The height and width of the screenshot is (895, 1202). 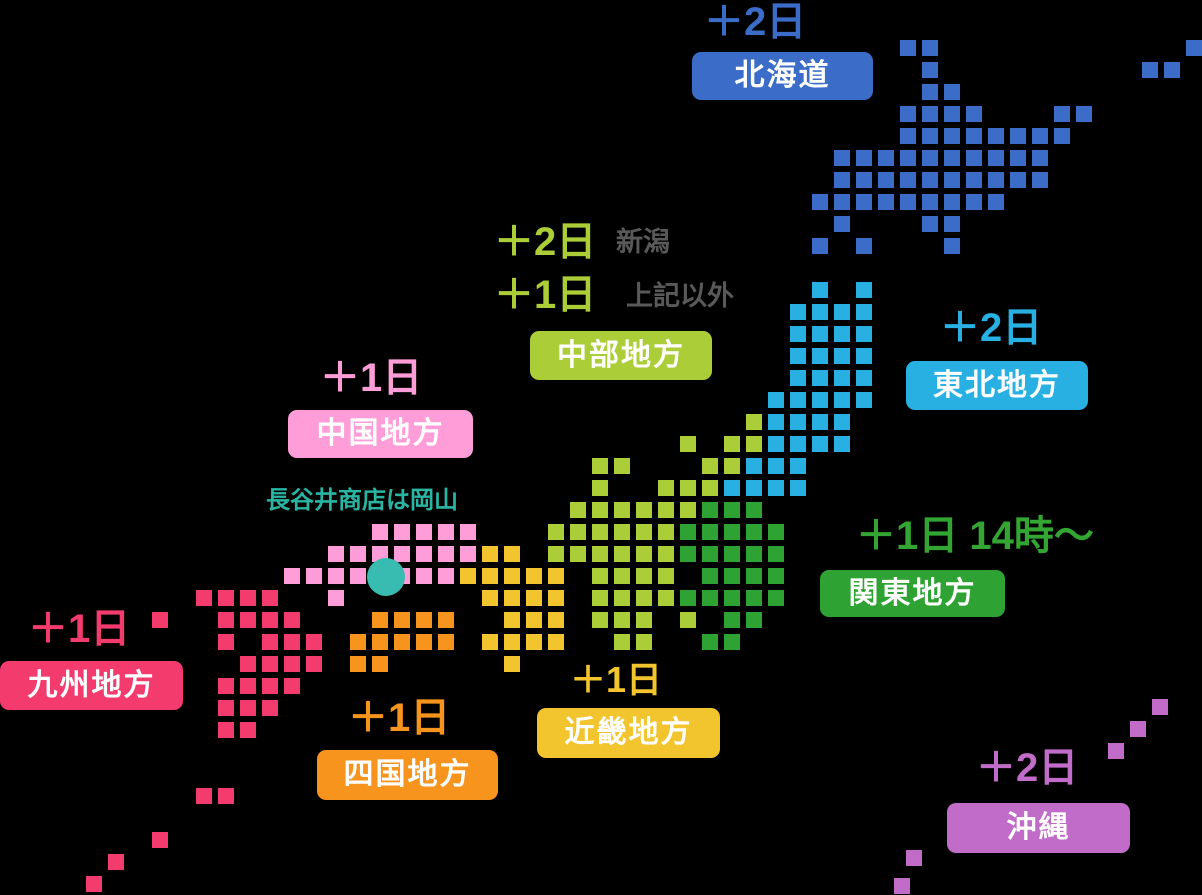 I want to click on kyushu-region-badge: 九州地方, so click(x=91, y=685).